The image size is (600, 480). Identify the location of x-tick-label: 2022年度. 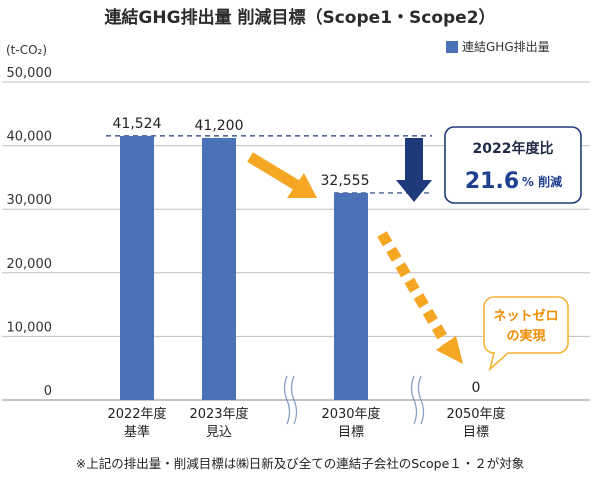
(136, 414).